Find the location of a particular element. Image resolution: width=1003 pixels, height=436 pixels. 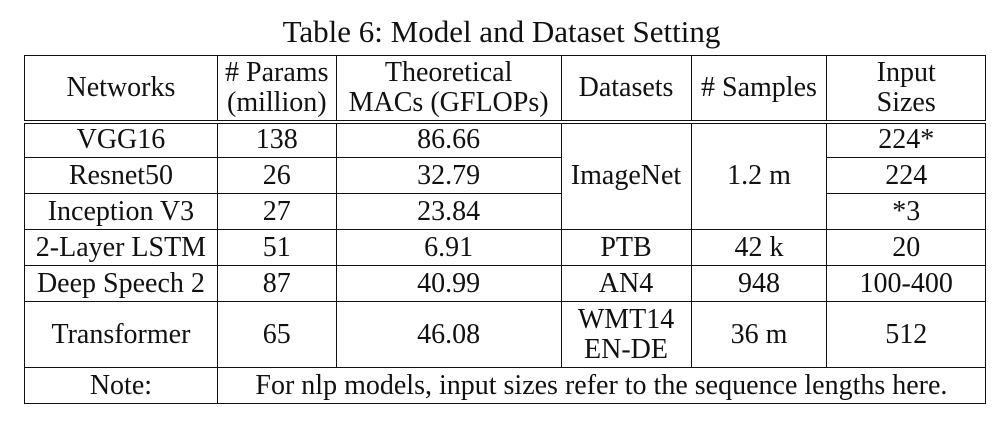

cell-params: 138 is located at coordinates (276, 138).